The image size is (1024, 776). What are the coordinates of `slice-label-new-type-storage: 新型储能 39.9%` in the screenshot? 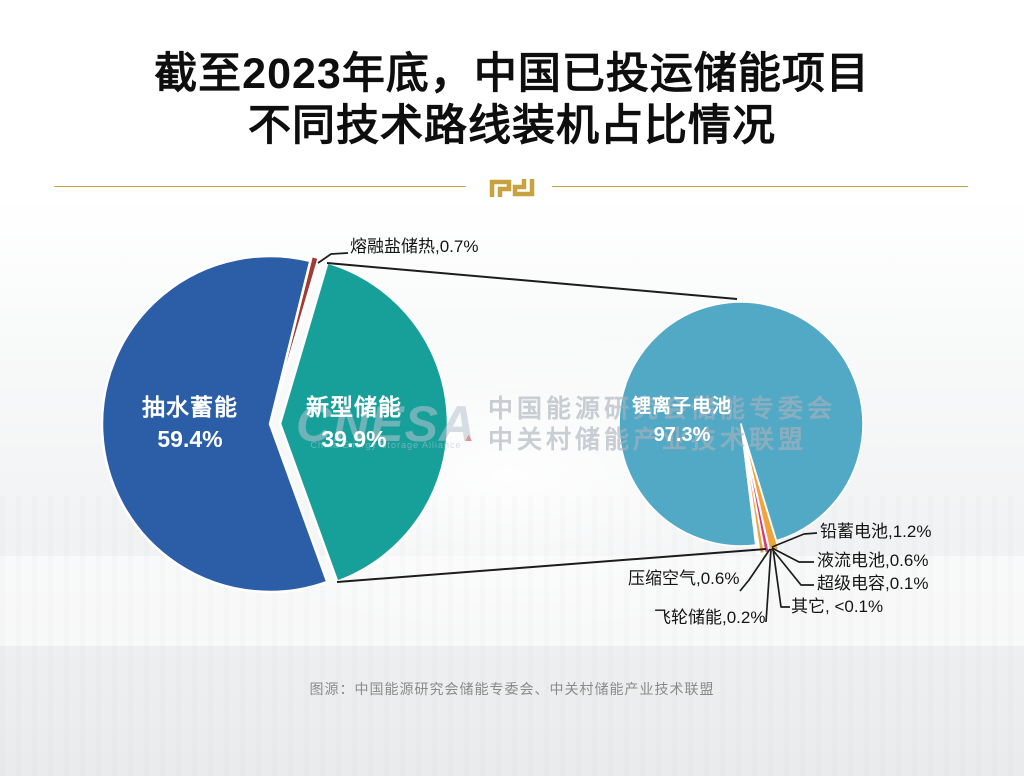 It's located at (354, 424).